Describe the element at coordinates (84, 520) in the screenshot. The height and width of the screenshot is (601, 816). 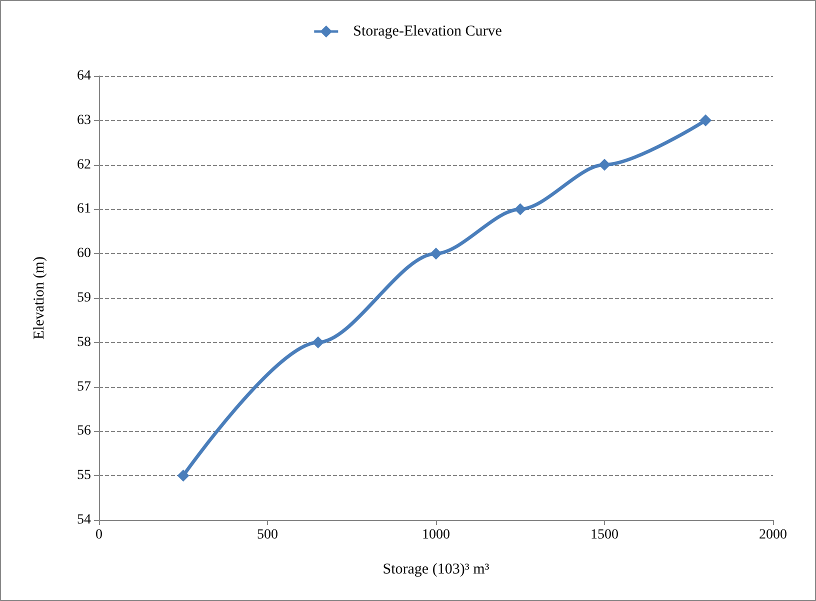
I see `y-tick-label: 54` at that location.